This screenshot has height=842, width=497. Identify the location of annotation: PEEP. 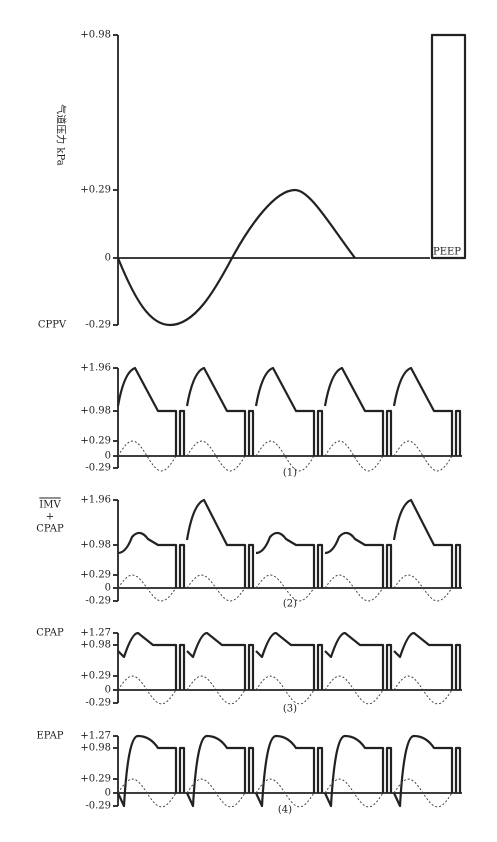
(447, 252).